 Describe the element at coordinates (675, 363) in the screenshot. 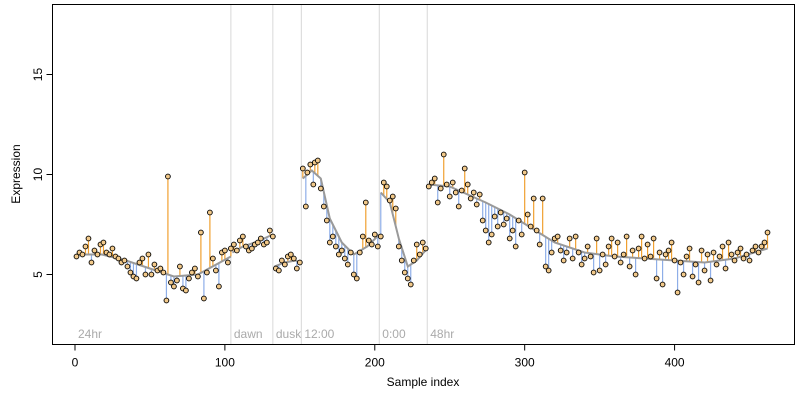

I see `x-tick-label: 400` at that location.